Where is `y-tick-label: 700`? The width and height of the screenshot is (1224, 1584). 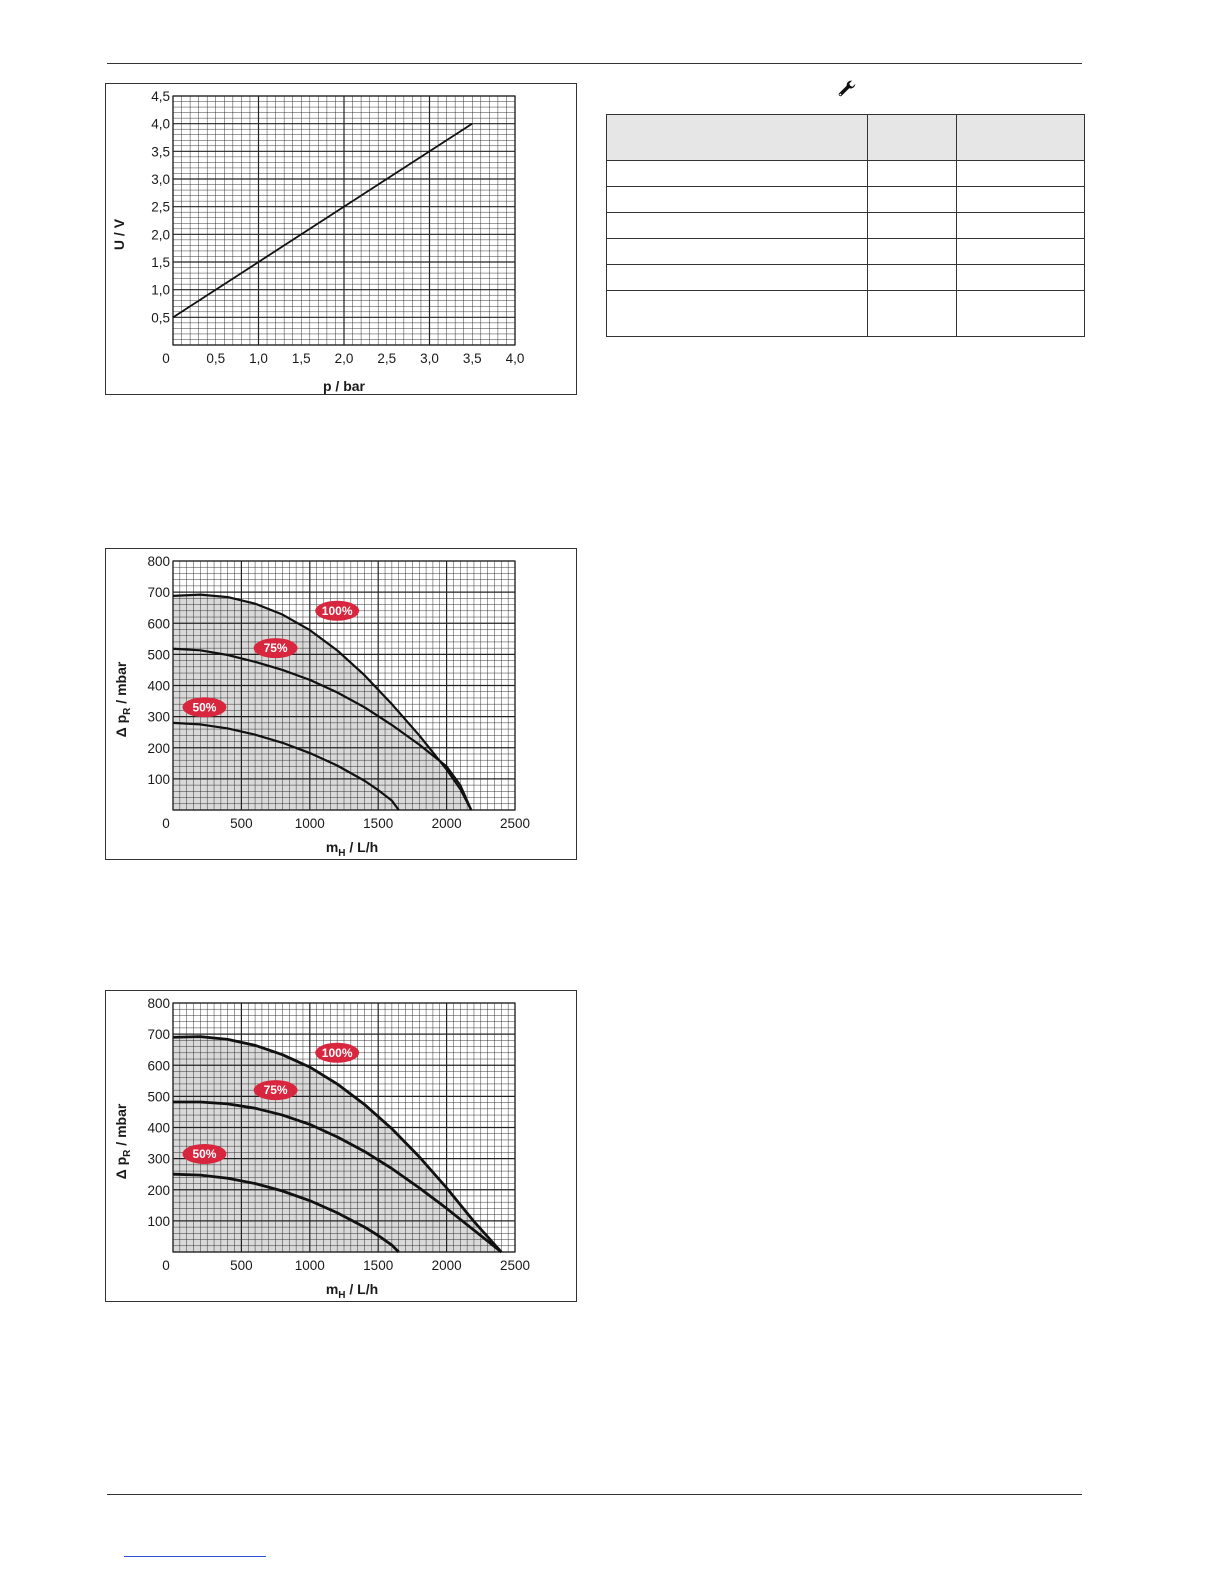 y-tick-label: 700 is located at coordinates (158, 592).